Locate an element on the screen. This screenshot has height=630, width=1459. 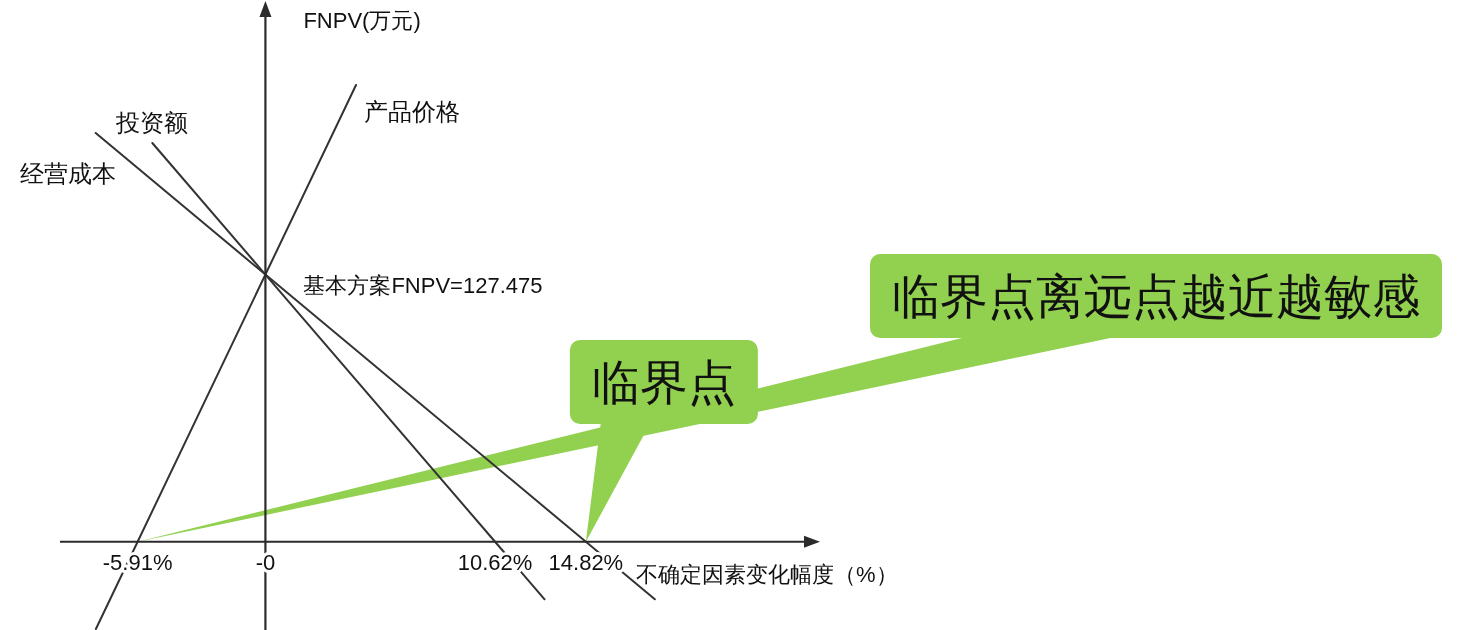
annotation: 基本方案FNPV=127.475 is located at coordinates (423, 285).